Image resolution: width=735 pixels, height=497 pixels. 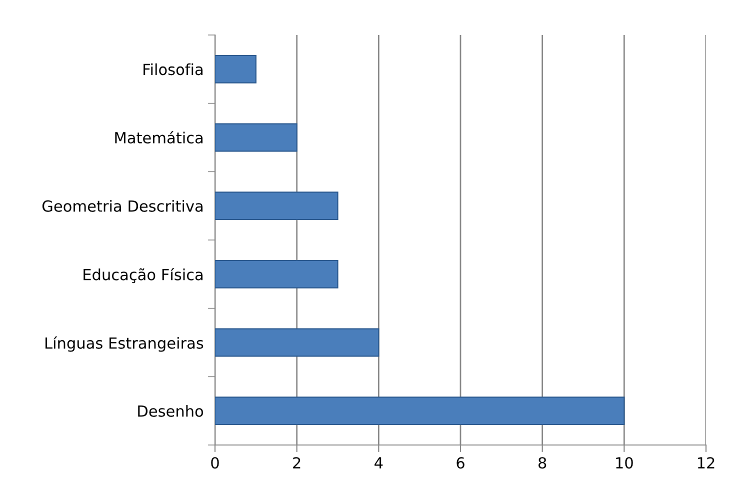 I want to click on x-tick-label: 12, so click(x=706, y=462).